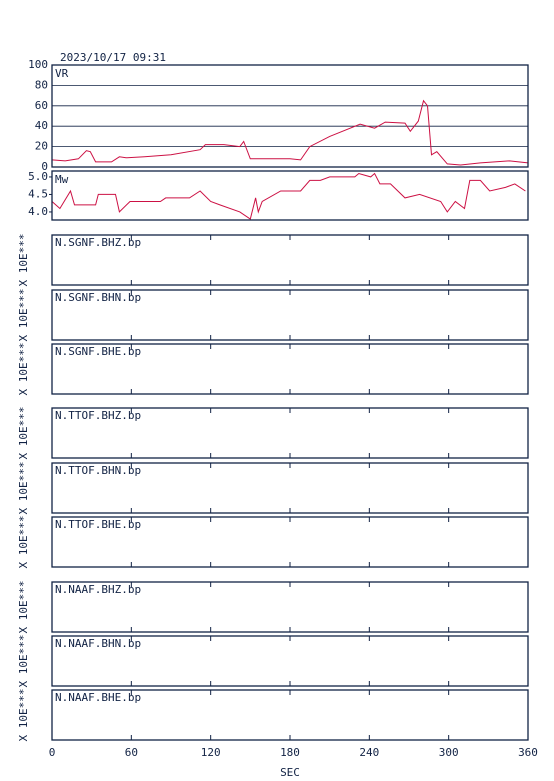 The image size is (554, 781). What do you see at coordinates (98, 470) in the screenshot?
I see `panel-label: N.TTOF.BHN.bp` at bounding box center [98, 470].